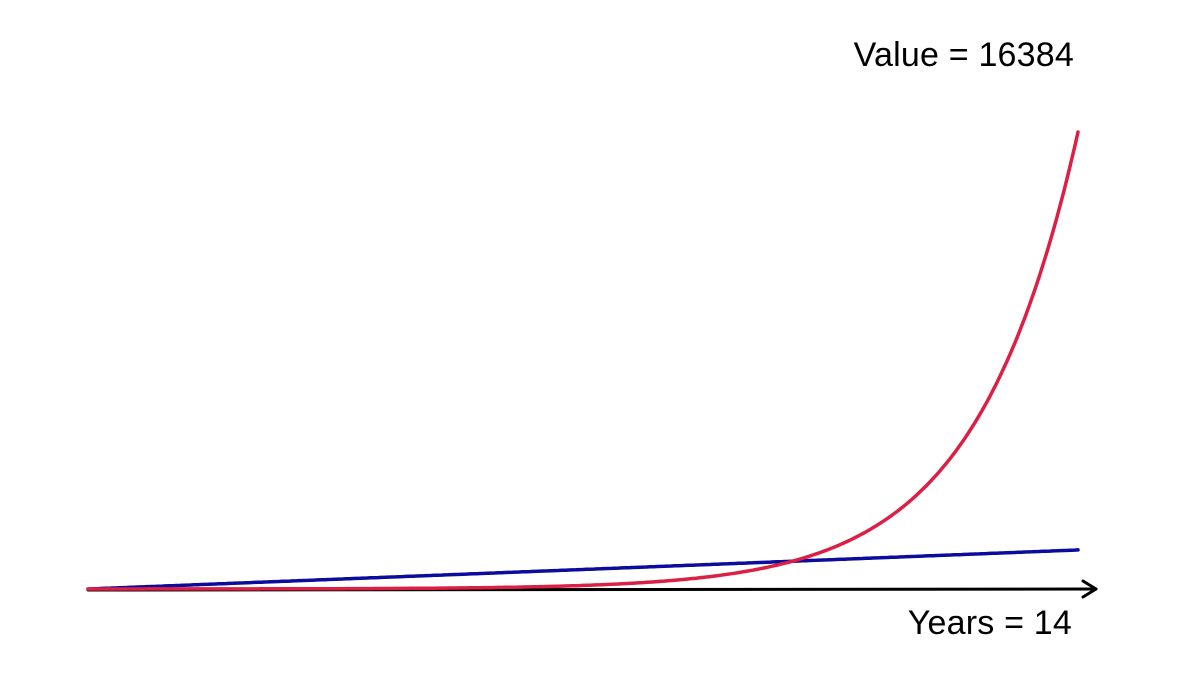  What do you see at coordinates (963, 55) in the screenshot?
I see `value-annotation: Value = 16384` at bounding box center [963, 55].